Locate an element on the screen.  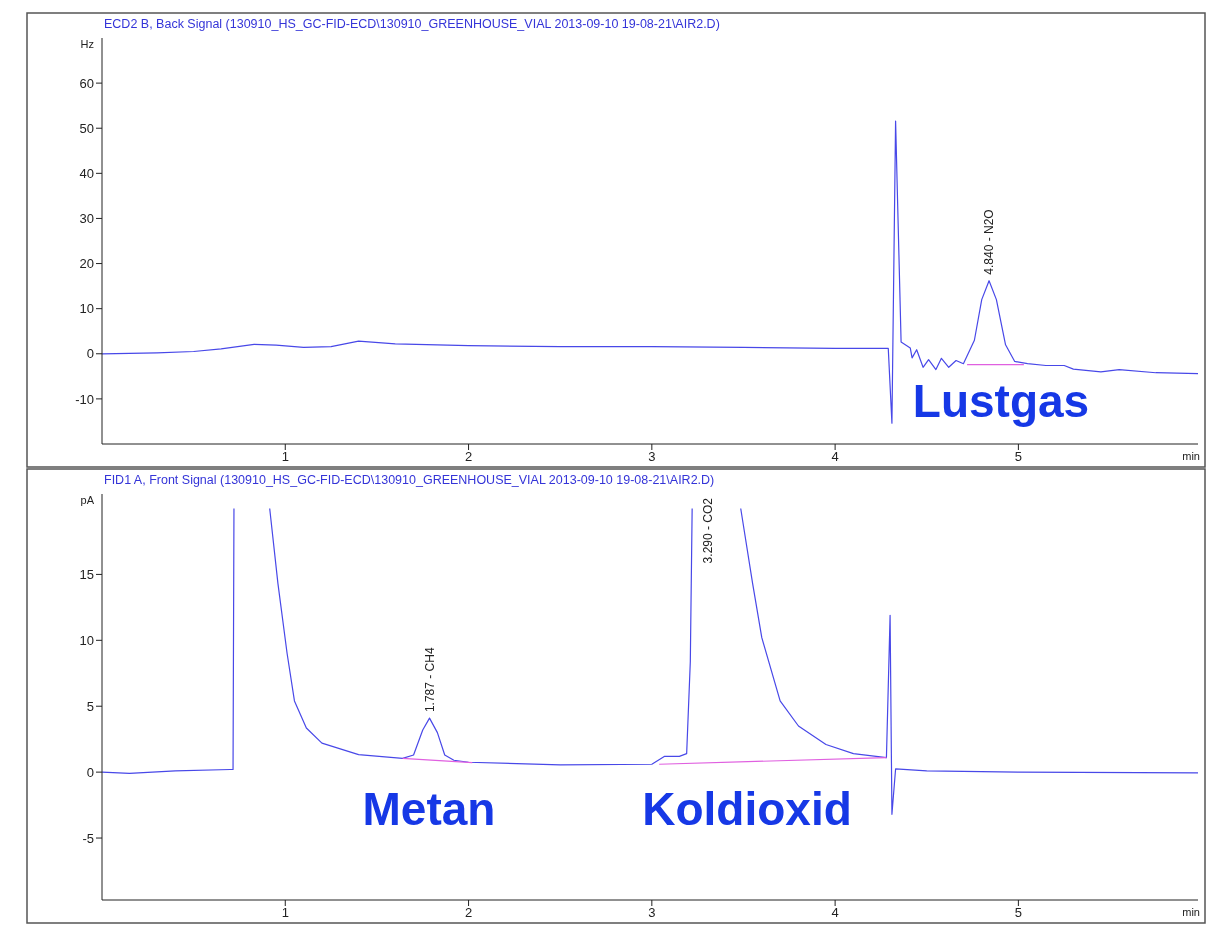
chart-title: FID1 A, Front Signal (130910_HS_GC-FID-ECD\130910_GREENHOUSE_VIAL 2013-09-10 19-08-21\AIR2.D) is located at coordinates (409, 480).